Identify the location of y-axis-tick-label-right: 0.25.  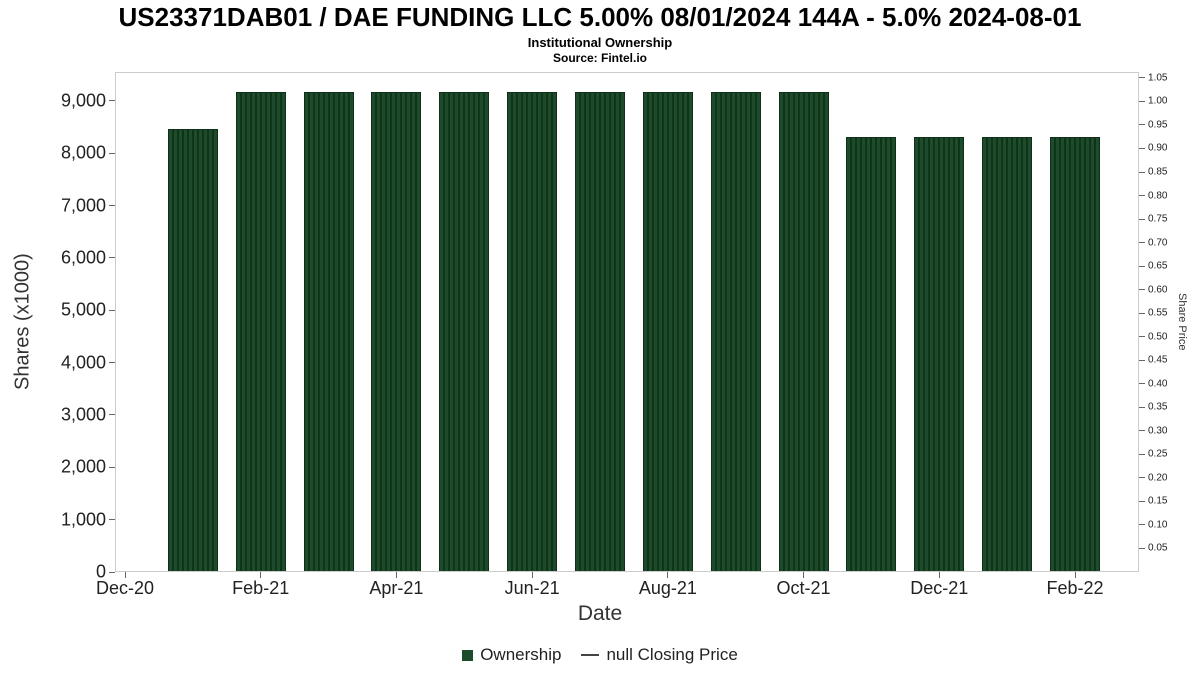
(1158, 454).